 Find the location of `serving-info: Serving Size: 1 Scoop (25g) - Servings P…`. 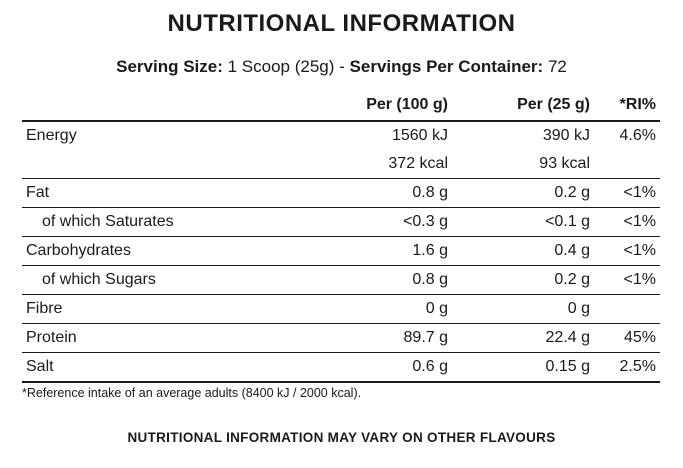

serving-info: Serving Size: 1 Scoop (25g) - Servings P… is located at coordinates (341, 67).